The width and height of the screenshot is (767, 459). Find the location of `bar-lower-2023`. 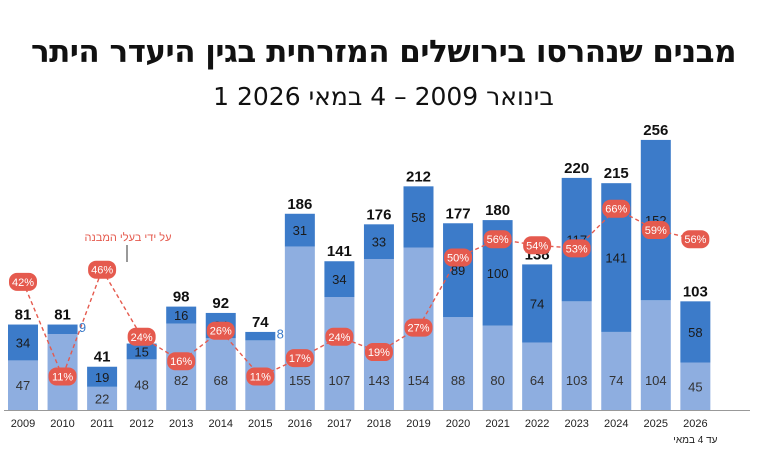

bar-lower-2023 is located at coordinates (576, 355).